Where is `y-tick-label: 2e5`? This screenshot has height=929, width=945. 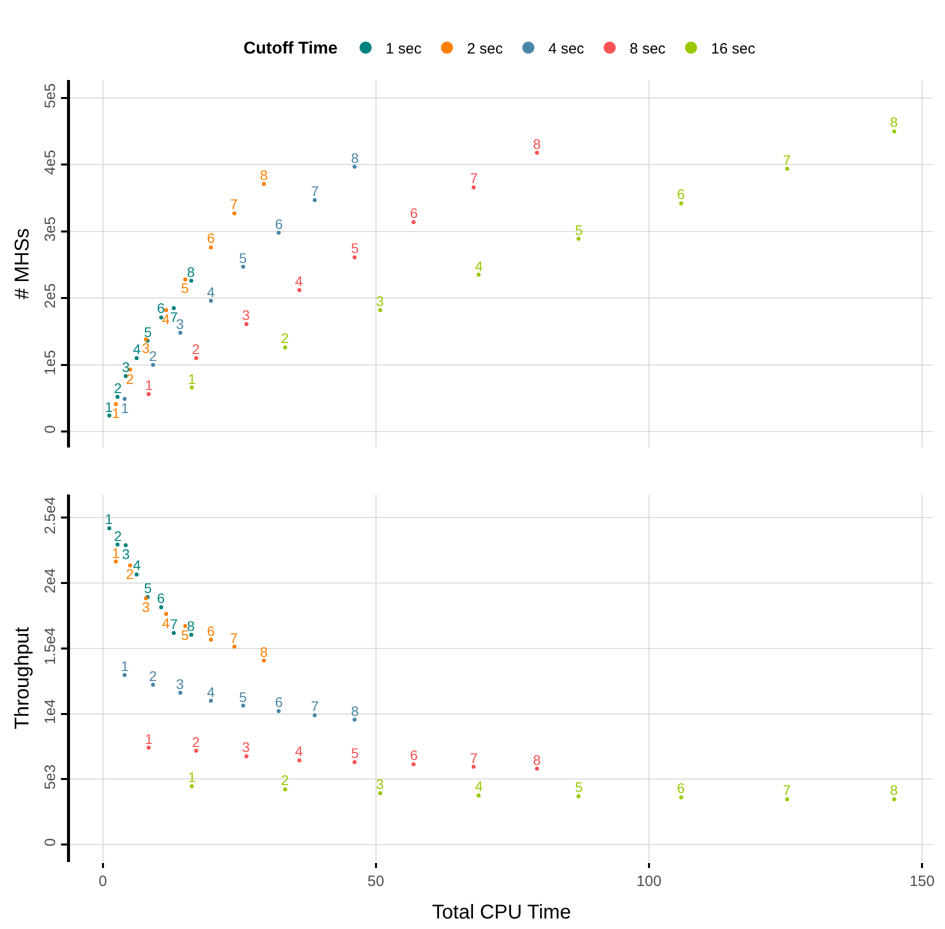
y-tick-label: 2e5 is located at coordinates (50, 295).